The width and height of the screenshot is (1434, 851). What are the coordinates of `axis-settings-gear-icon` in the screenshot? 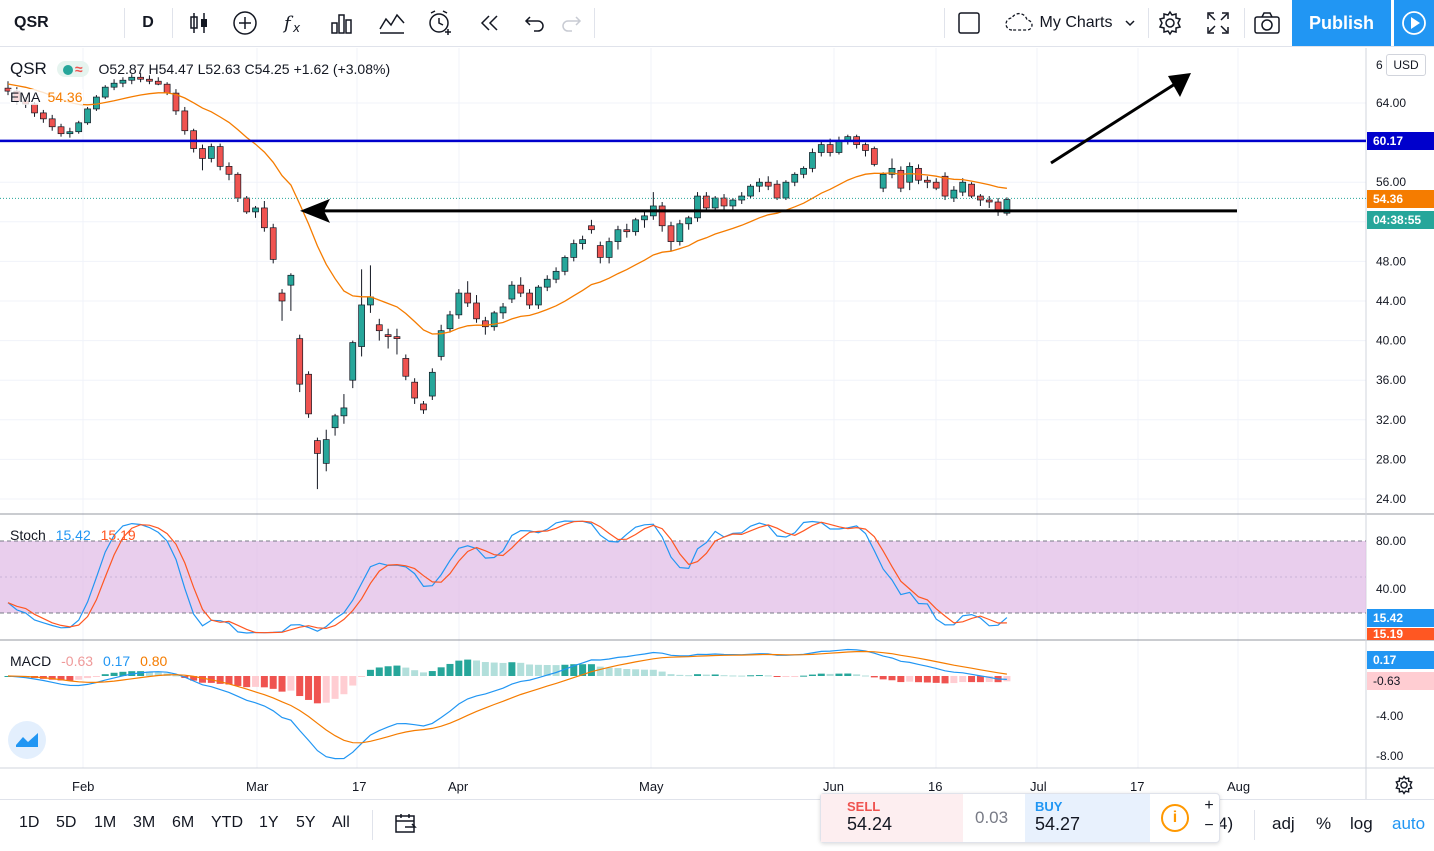 It's located at (1404, 787).